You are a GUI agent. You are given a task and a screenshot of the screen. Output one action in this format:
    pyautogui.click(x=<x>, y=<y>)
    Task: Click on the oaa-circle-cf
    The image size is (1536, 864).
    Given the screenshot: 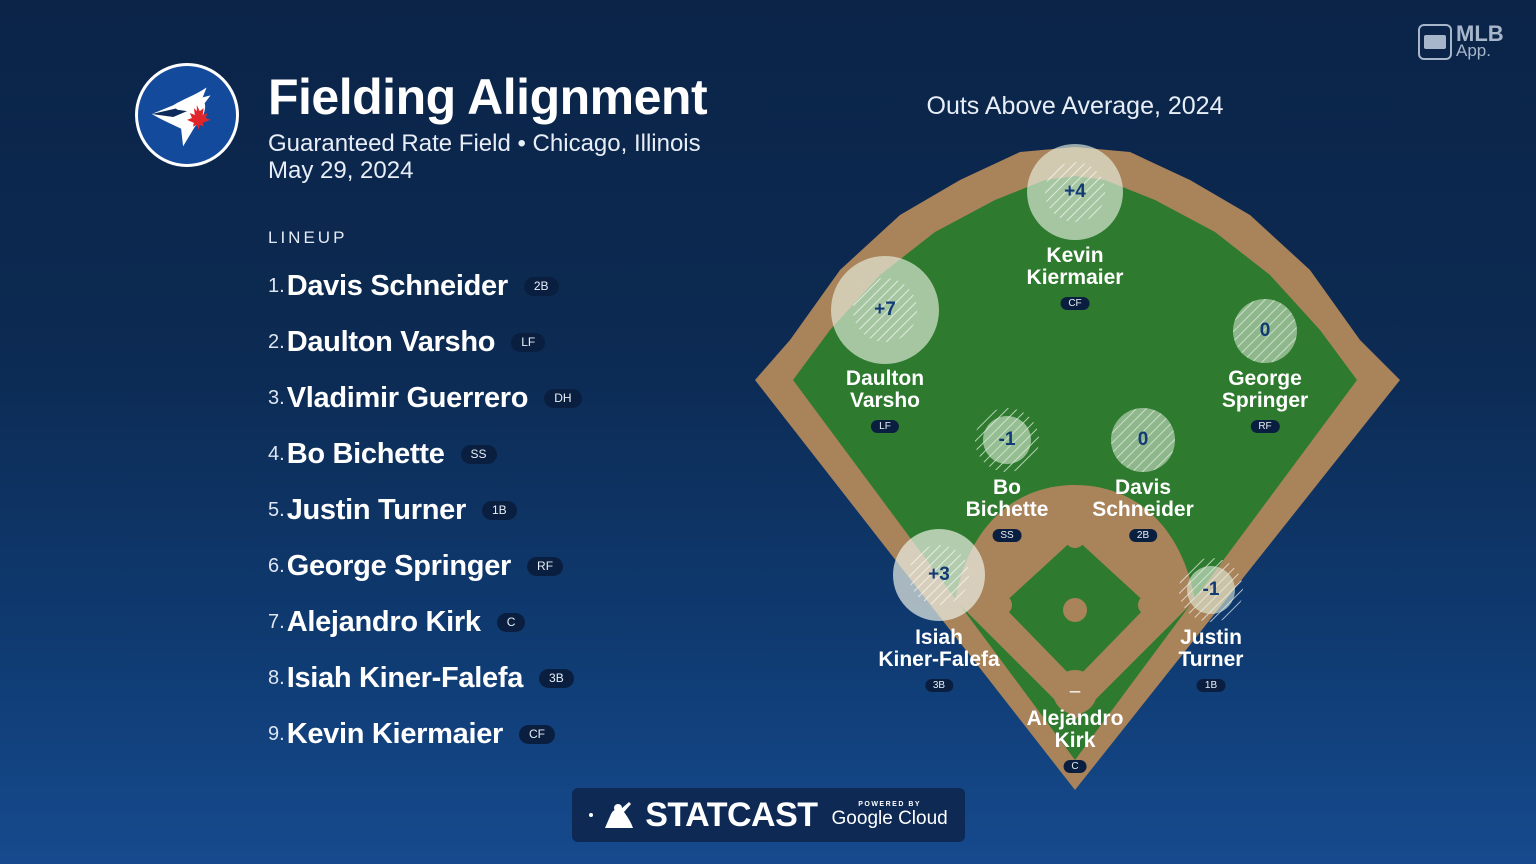 What is the action you would take?
    pyautogui.click(x=1075, y=192)
    